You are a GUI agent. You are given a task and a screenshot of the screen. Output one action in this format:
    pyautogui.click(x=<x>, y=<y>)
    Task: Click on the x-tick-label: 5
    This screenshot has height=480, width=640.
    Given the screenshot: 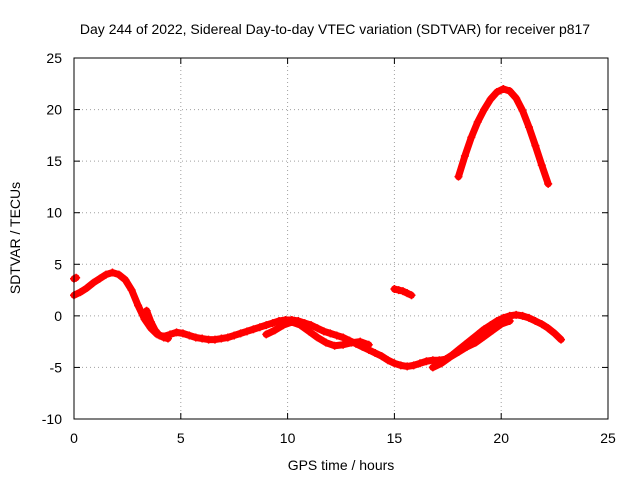 What is the action you would take?
    pyautogui.click(x=181, y=438)
    